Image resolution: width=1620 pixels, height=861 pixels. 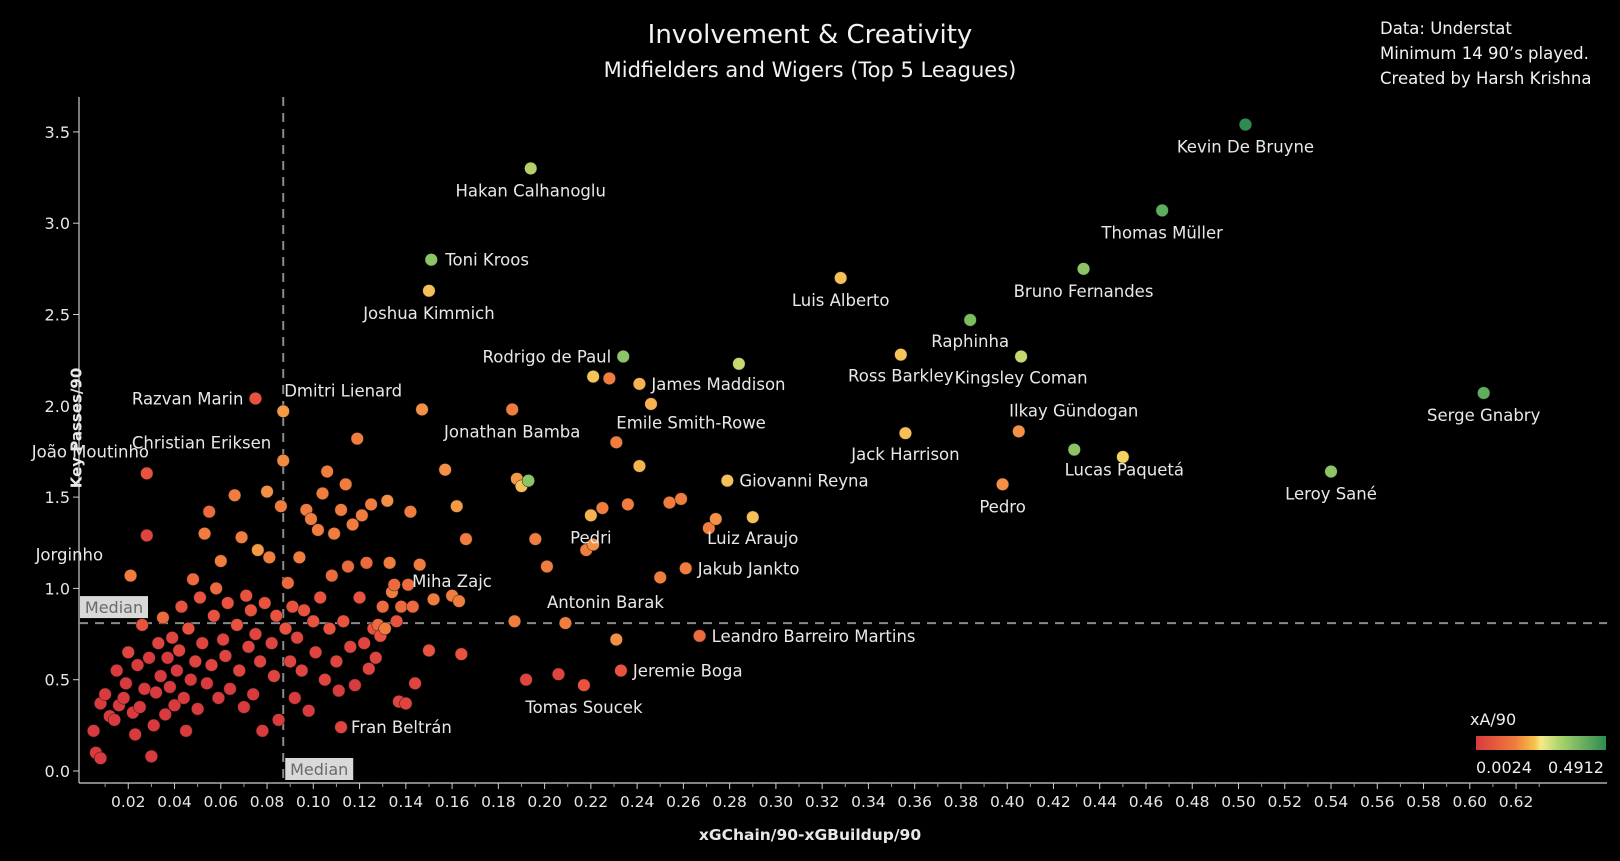 What do you see at coordinates (904, 454) in the screenshot?
I see `point-label: Jack Harrison` at bounding box center [904, 454].